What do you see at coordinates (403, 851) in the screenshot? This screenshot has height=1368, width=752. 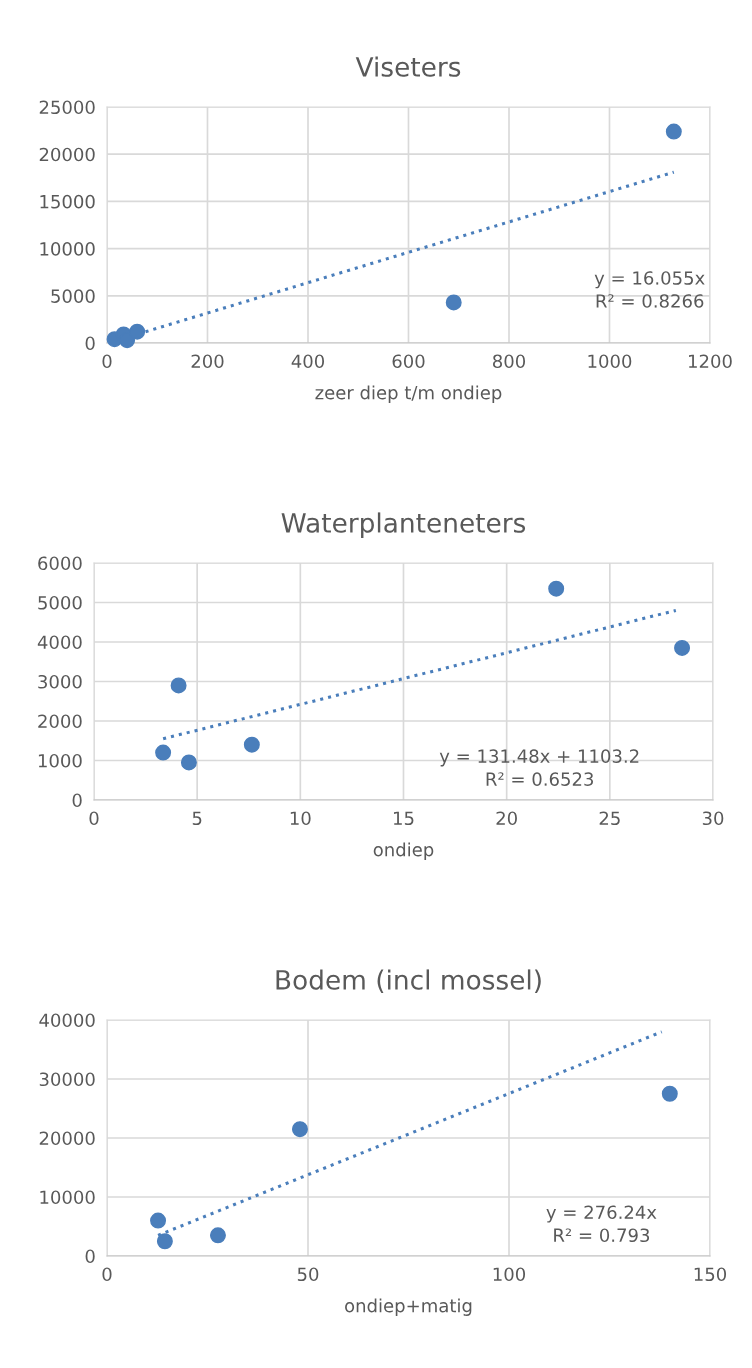 I see `x-axis-title: ondiep` at bounding box center [403, 851].